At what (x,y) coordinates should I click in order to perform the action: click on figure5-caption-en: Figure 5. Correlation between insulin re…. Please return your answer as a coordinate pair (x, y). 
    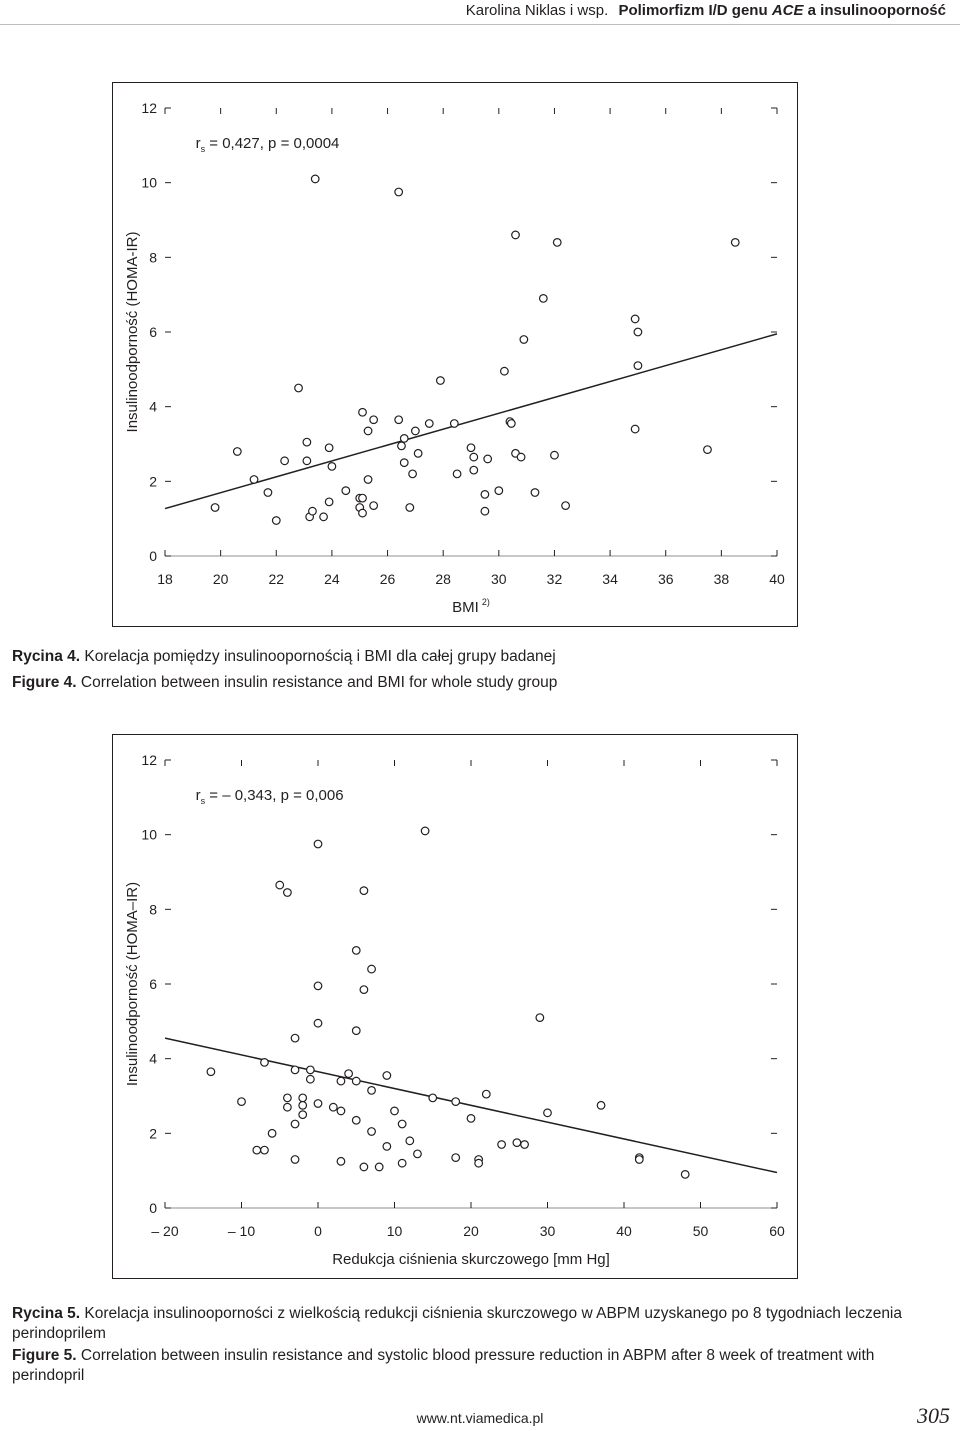
    Looking at the image, I should click on (480, 1366).